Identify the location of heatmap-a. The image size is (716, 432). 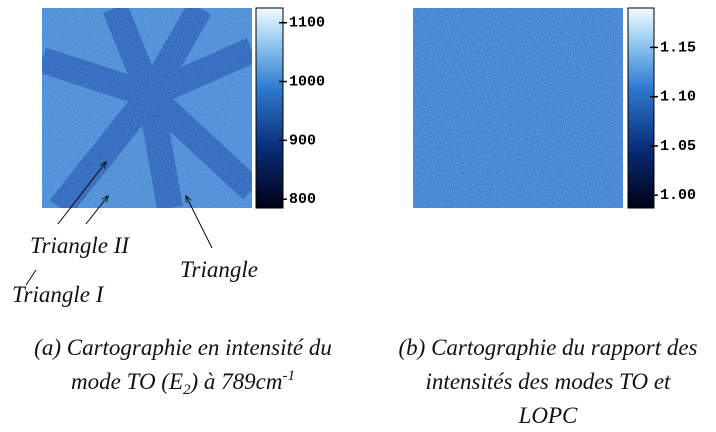
(147, 108).